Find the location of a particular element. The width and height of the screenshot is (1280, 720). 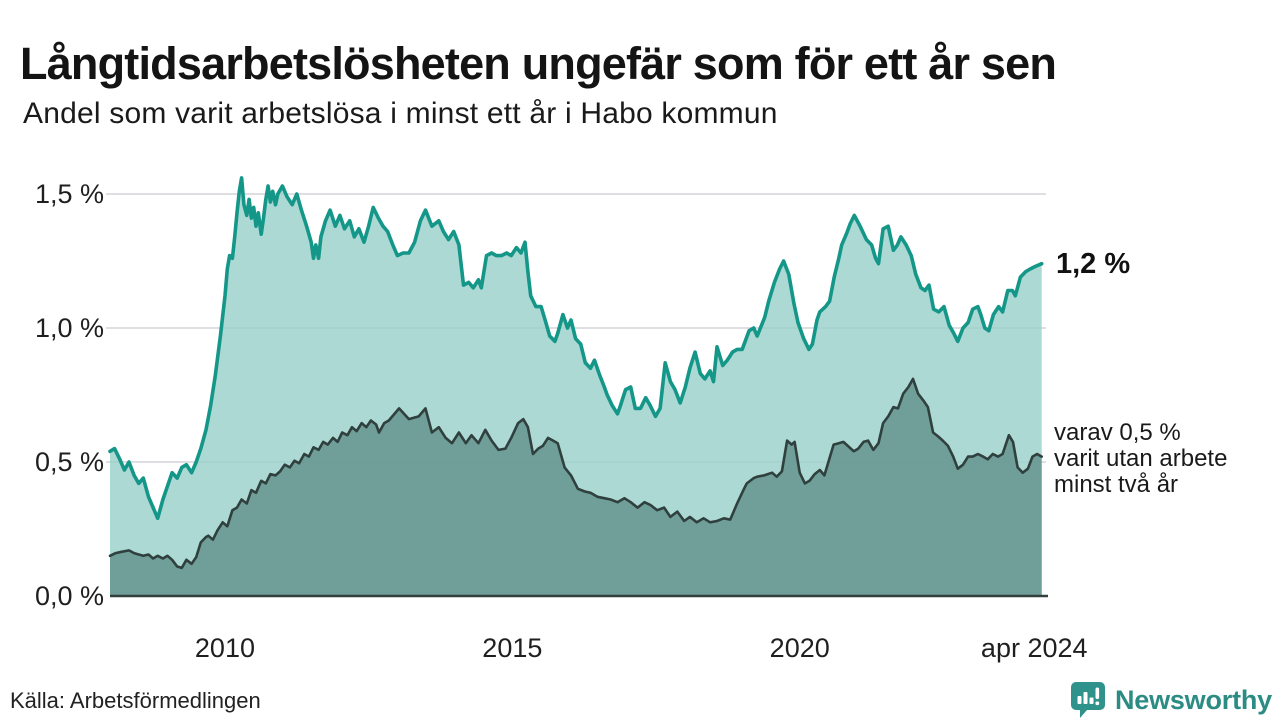

y-tick-label: 1,0 % is located at coordinates (69, 328).